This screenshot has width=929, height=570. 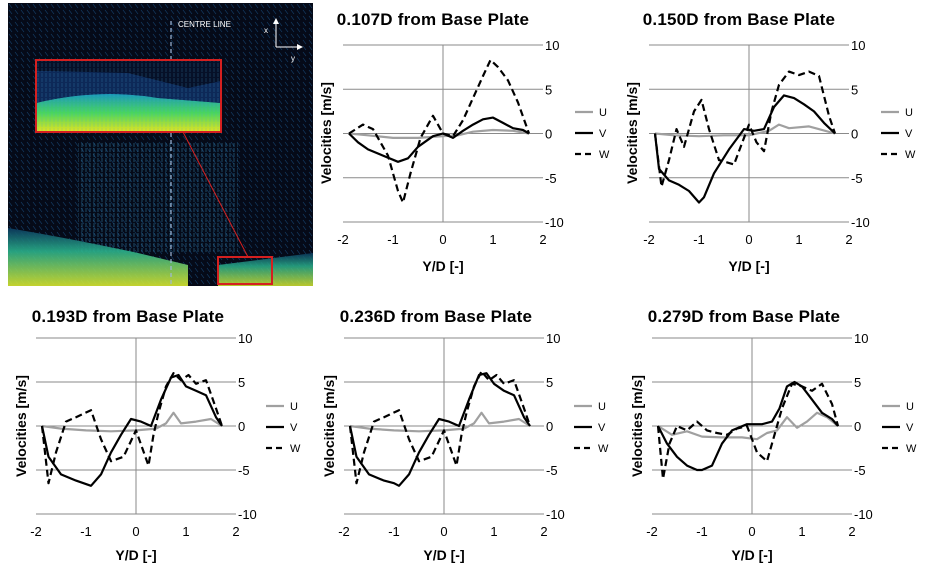 What do you see at coordinates (293, 58) in the screenshot?
I see `axis-y-indicator: y` at bounding box center [293, 58].